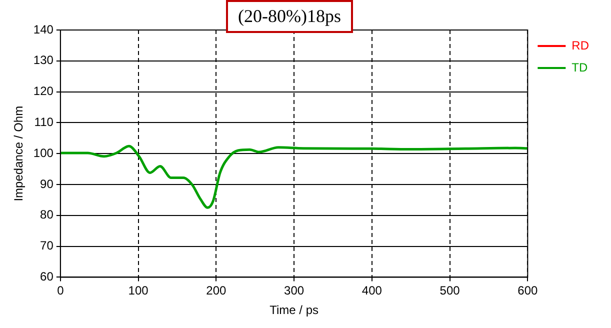 Image resolution: width=611 pixels, height=328 pixels. Describe the element at coordinates (60, 291) in the screenshot. I see `x-tick-label: 0` at that location.